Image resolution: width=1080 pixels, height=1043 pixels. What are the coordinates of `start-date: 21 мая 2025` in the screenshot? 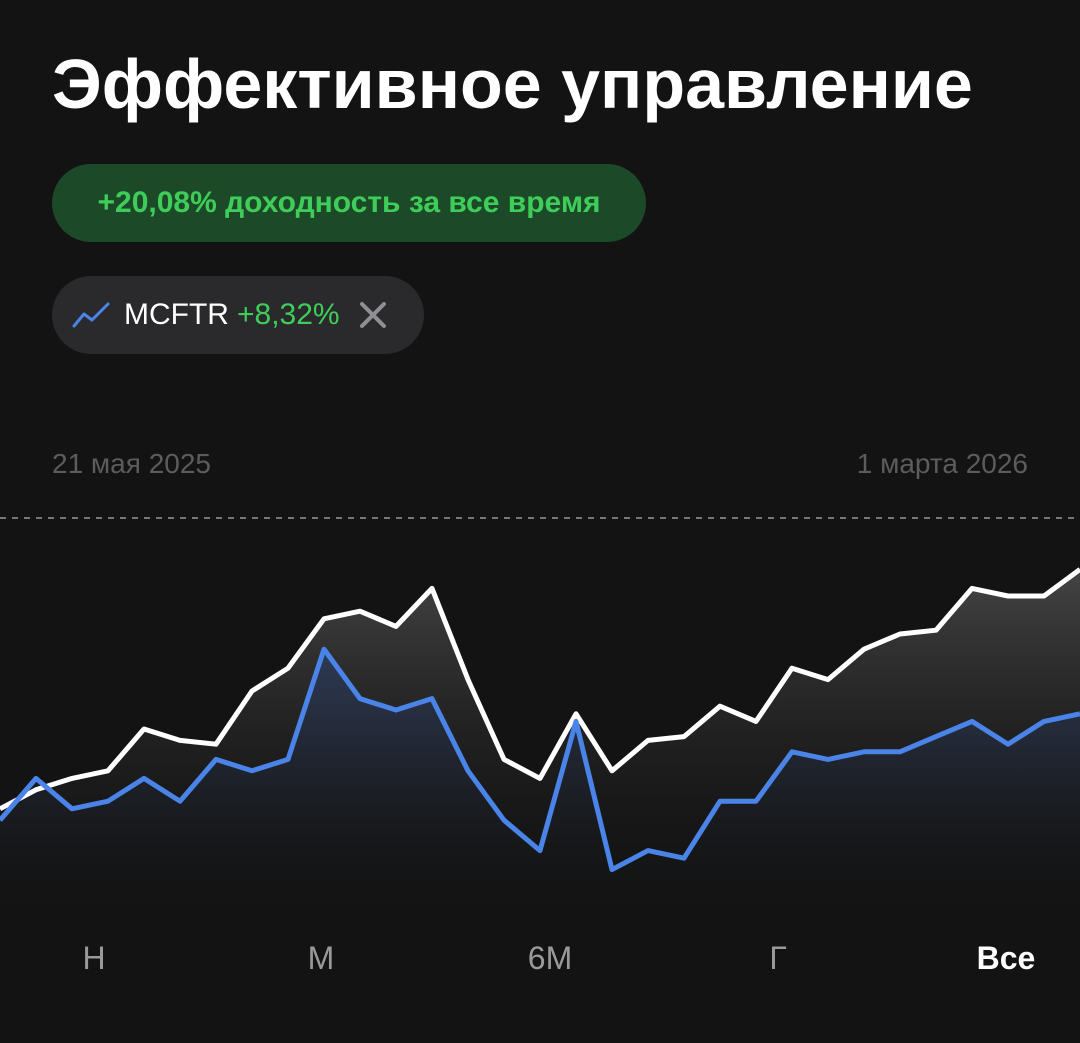 It's located at (131, 463).